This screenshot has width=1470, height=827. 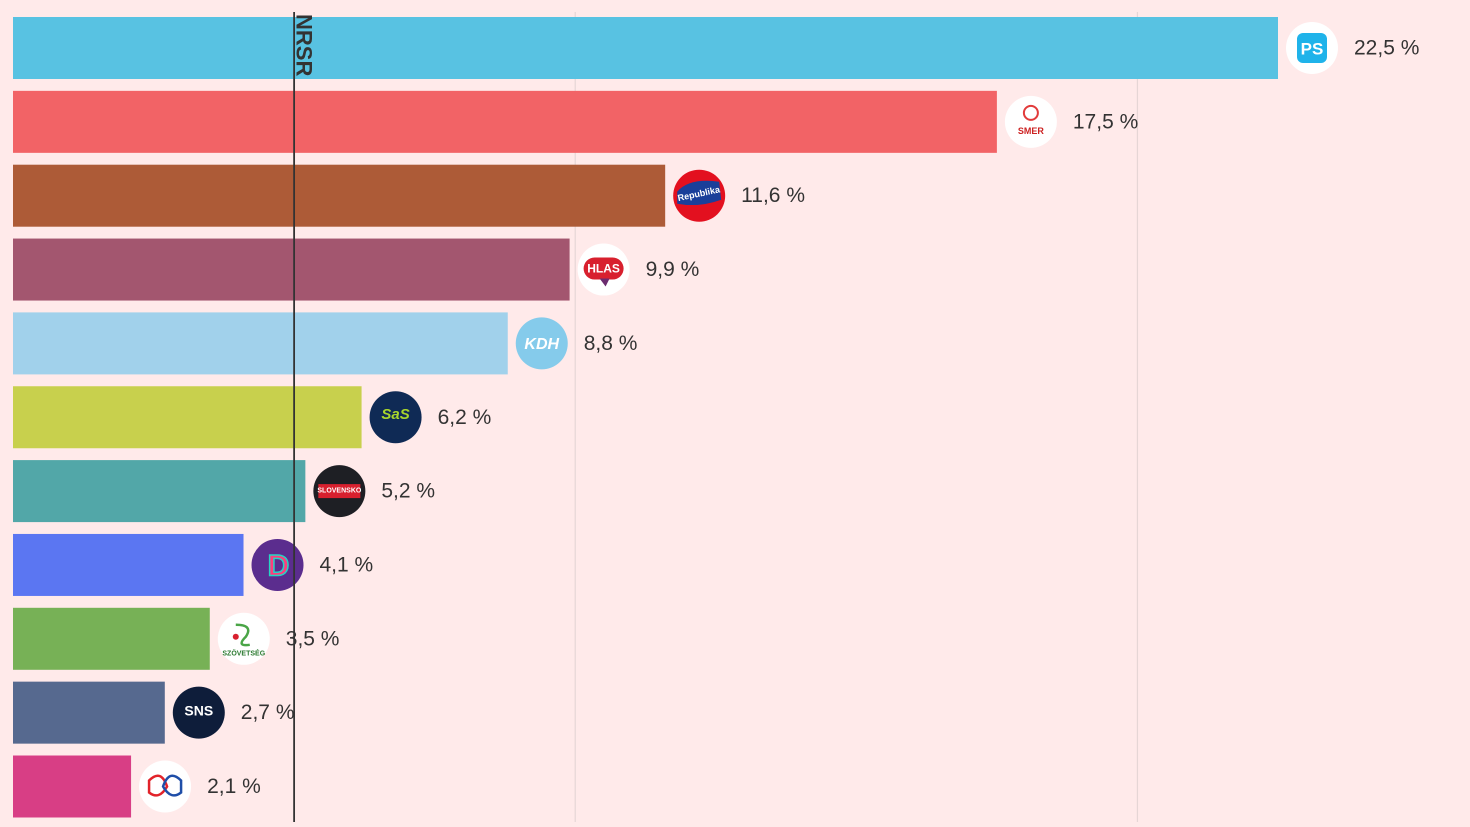 I want to click on value-label: 17,5 %, so click(x=1105, y=121).